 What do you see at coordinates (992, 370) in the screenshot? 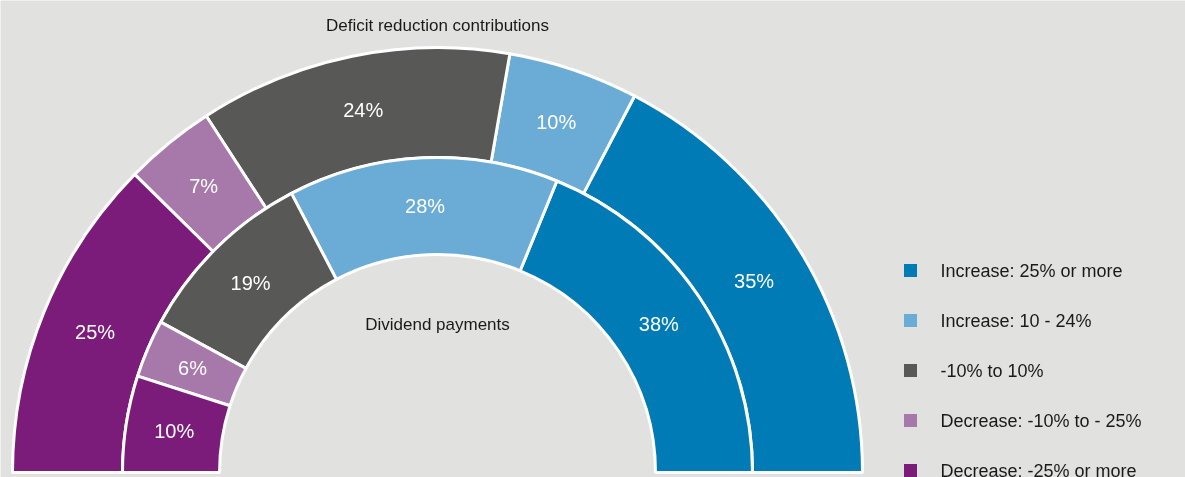
I see `legend-label: -10% to 10%` at bounding box center [992, 370].